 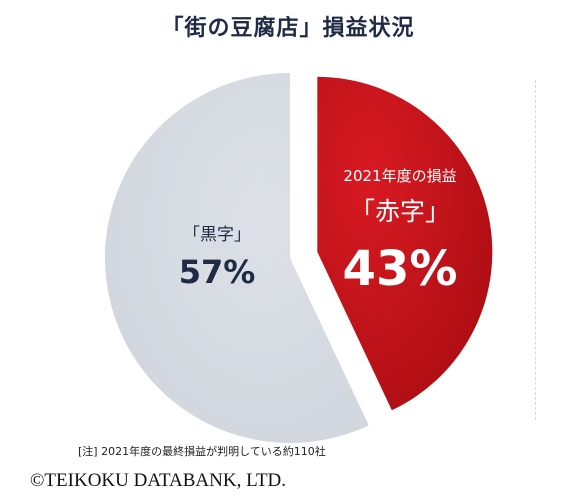 What do you see at coordinates (158, 480) in the screenshot?
I see `copyright: ©TEIKOKU DATABANK, LTD.` at bounding box center [158, 480].